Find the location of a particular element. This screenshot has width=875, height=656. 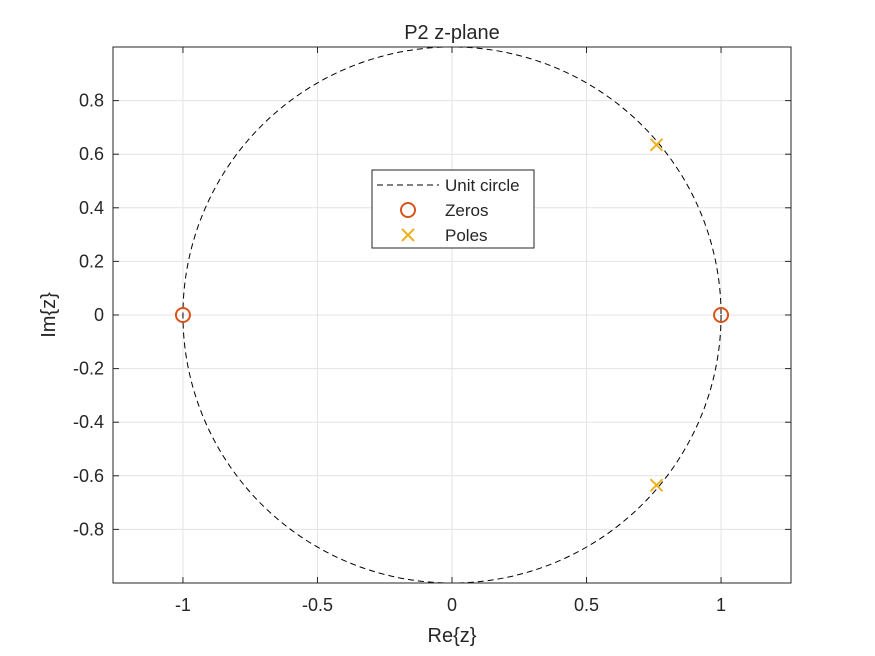

x-tick-label: 0 is located at coordinates (452, 605).